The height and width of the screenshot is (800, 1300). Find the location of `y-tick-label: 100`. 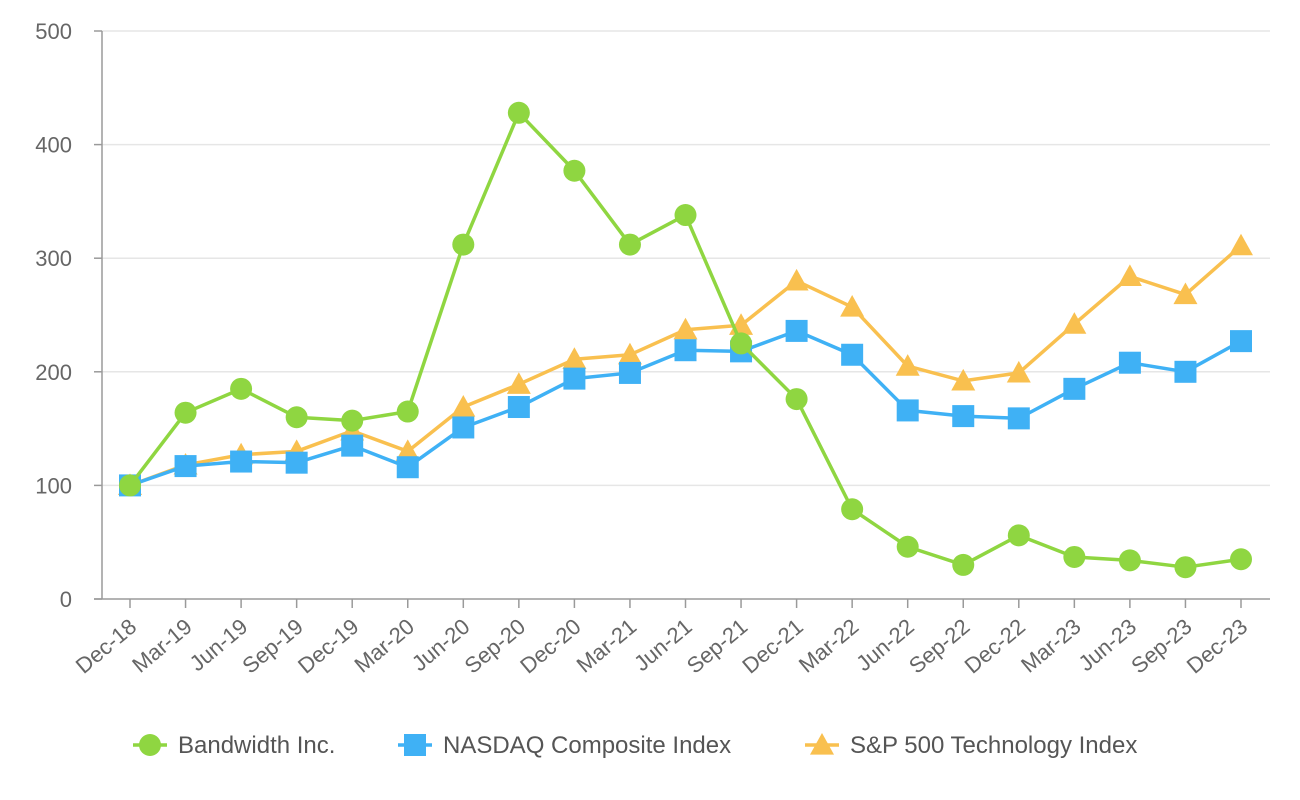

y-tick-label: 100 is located at coordinates (53, 485).